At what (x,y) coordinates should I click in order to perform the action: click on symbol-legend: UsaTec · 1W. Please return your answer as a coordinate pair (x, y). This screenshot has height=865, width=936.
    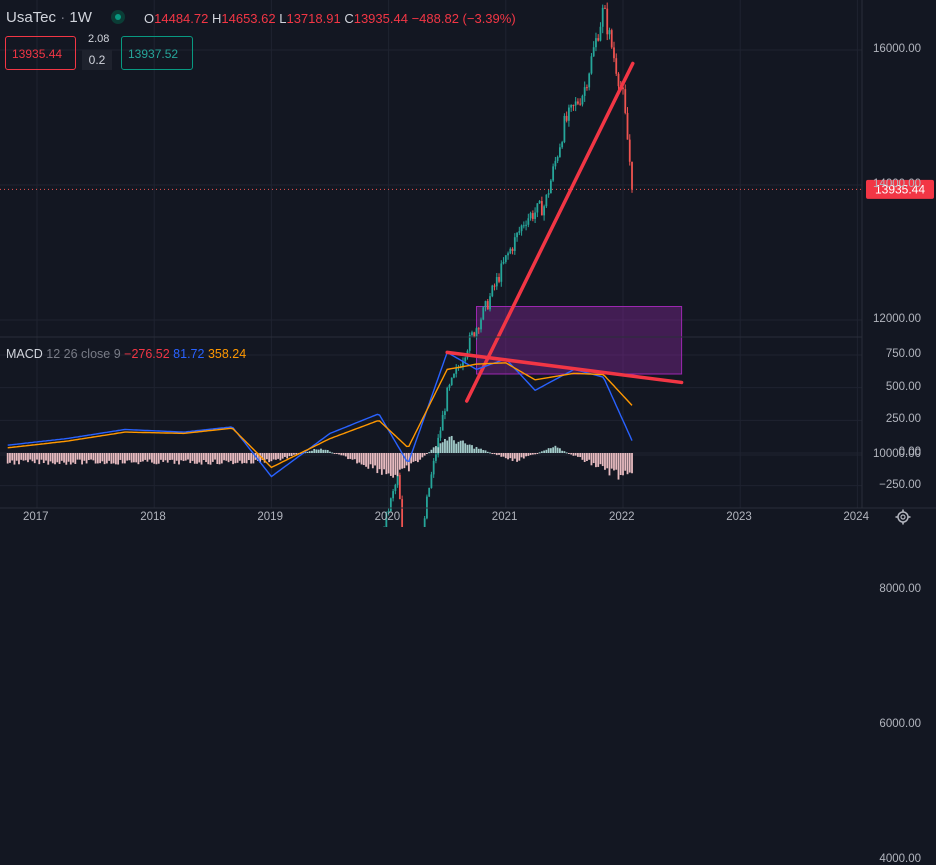
    Looking at the image, I should click on (49, 17).